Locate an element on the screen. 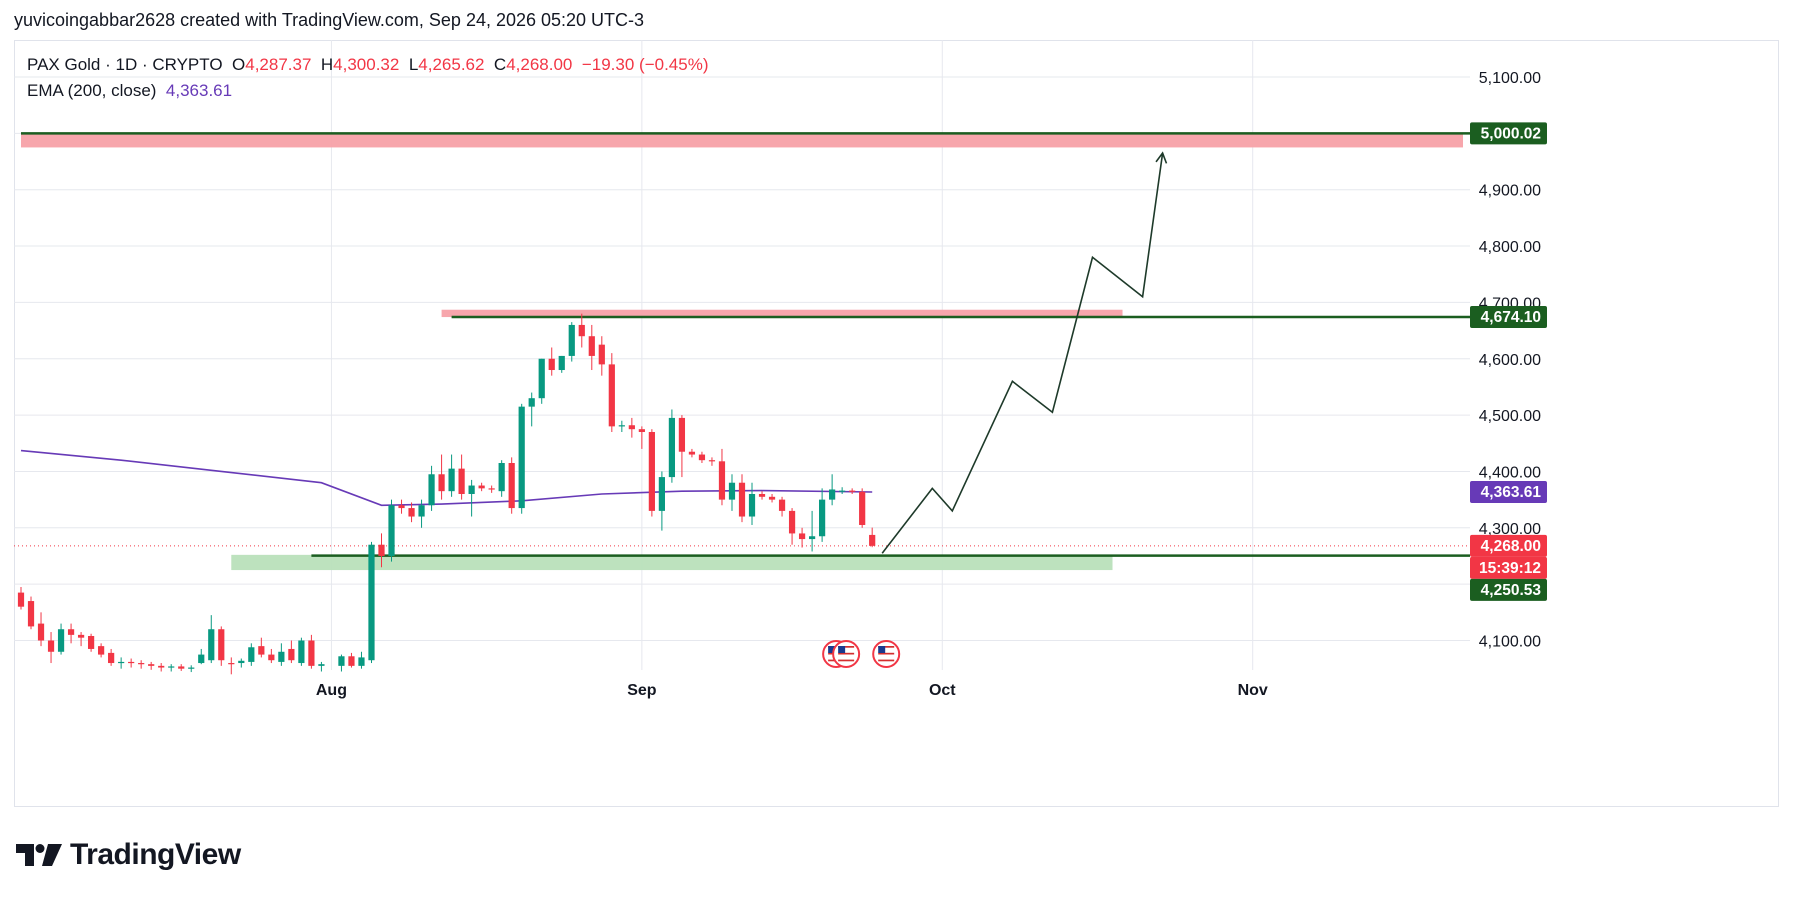  price-tick-label: 4,500.00 is located at coordinates (1510, 416).